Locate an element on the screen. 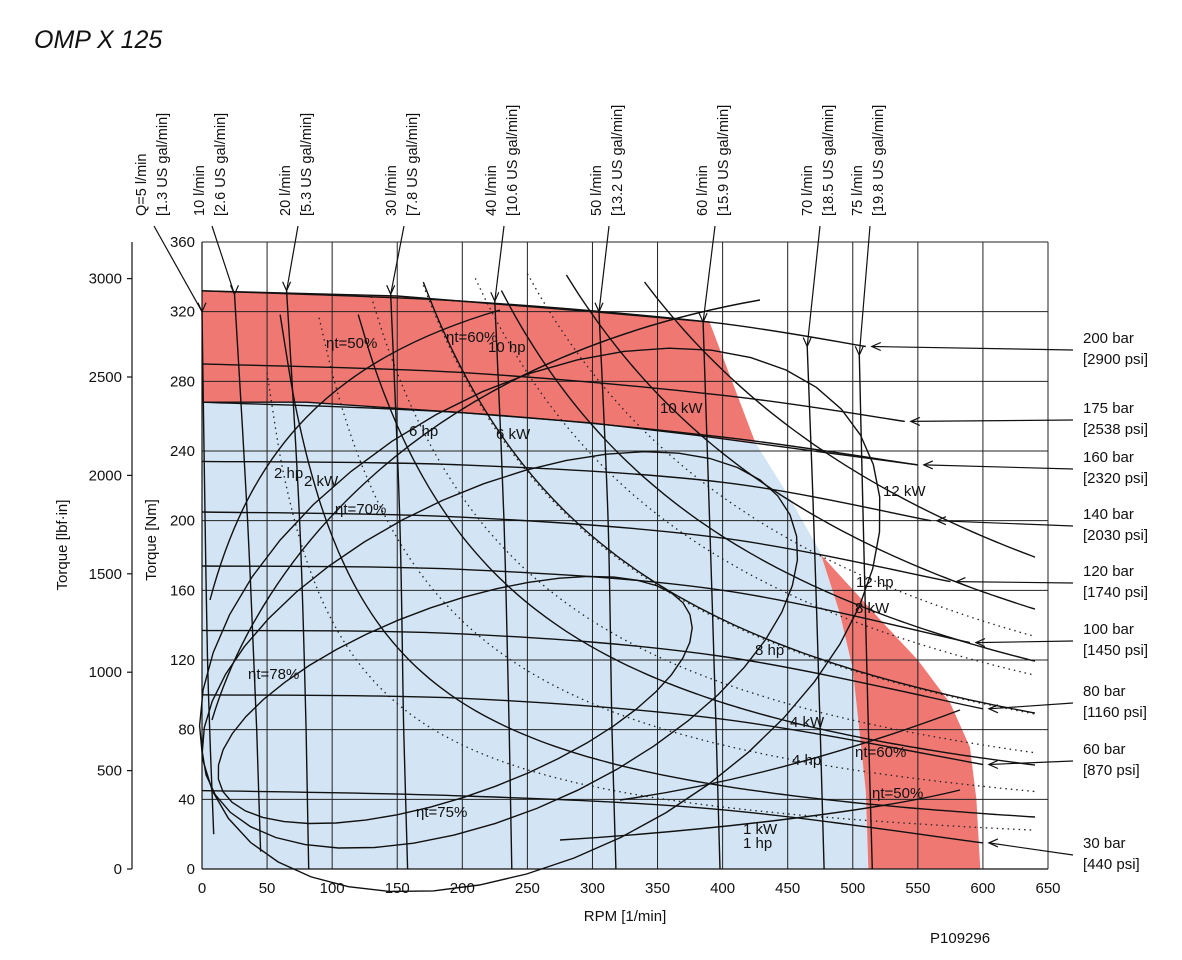 The width and height of the screenshot is (1182, 960). x-tick-label: 600 is located at coordinates (982, 888).